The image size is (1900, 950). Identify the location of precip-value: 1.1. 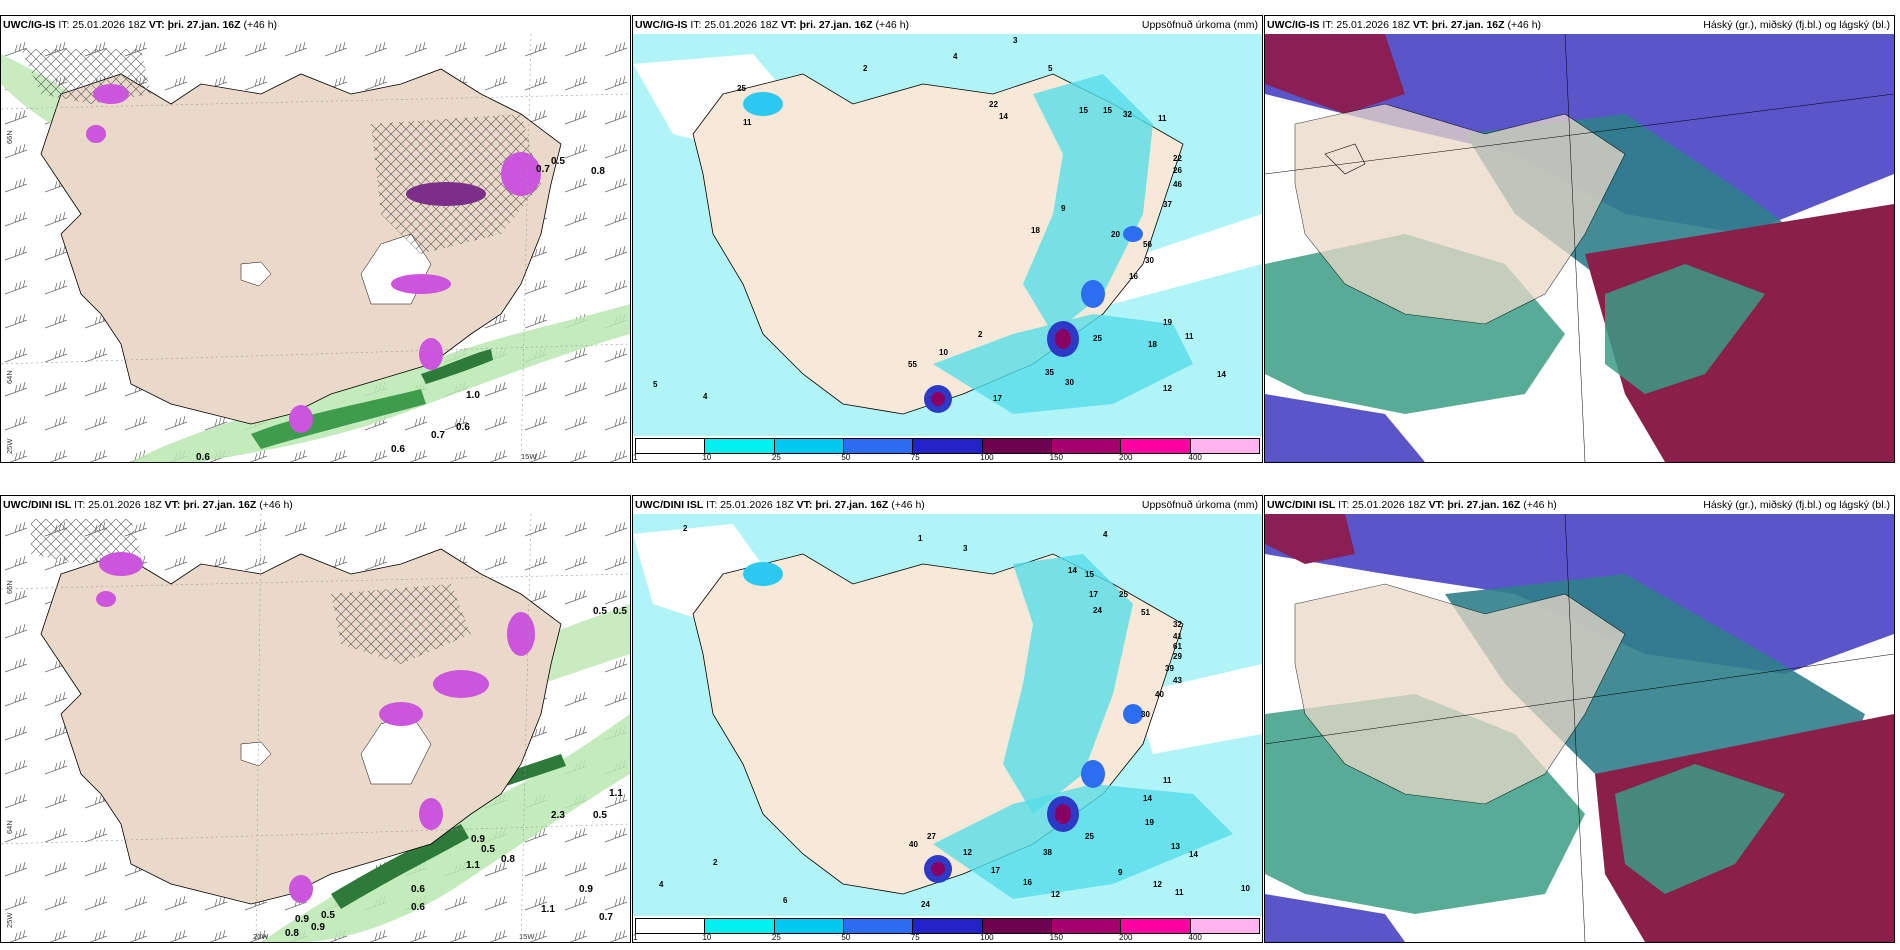
(473, 865).